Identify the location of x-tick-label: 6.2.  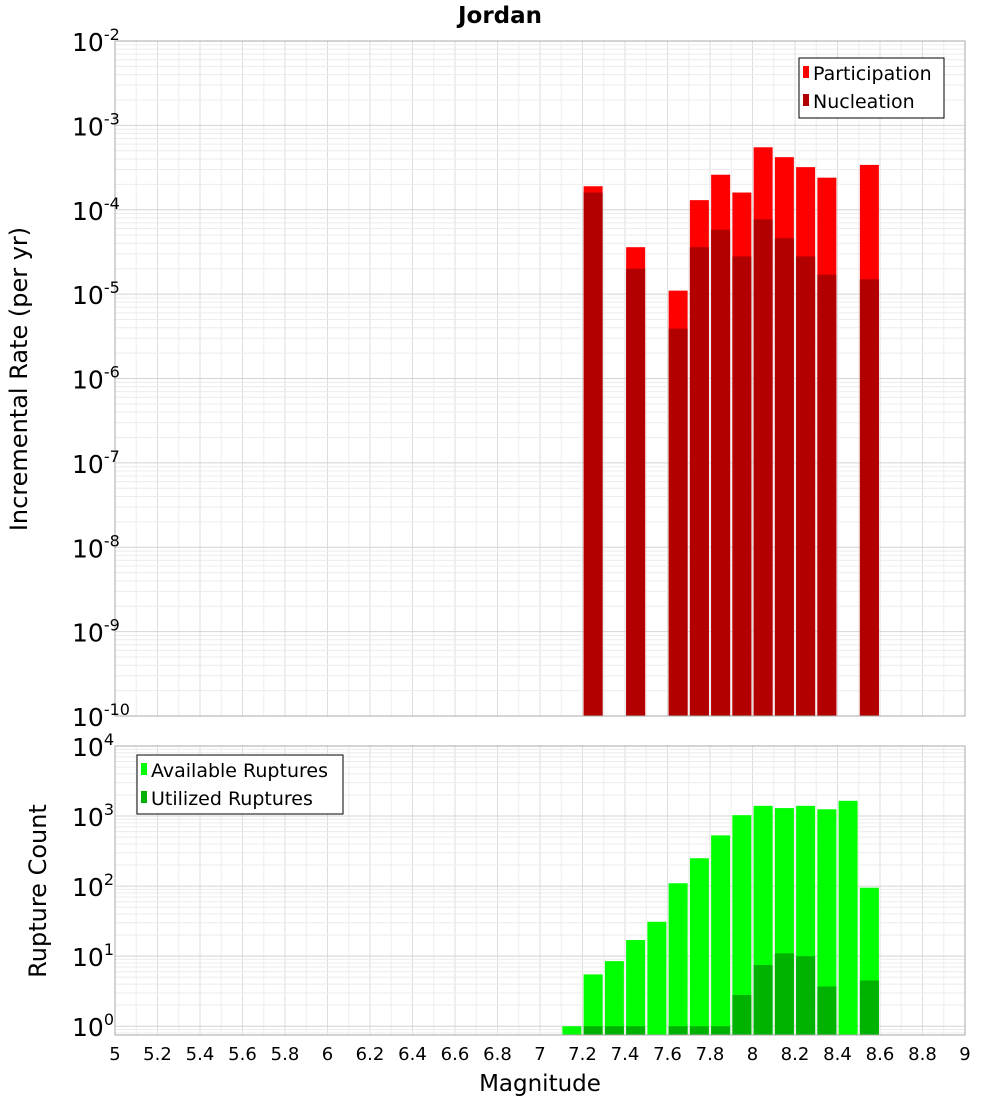
(370, 1054).